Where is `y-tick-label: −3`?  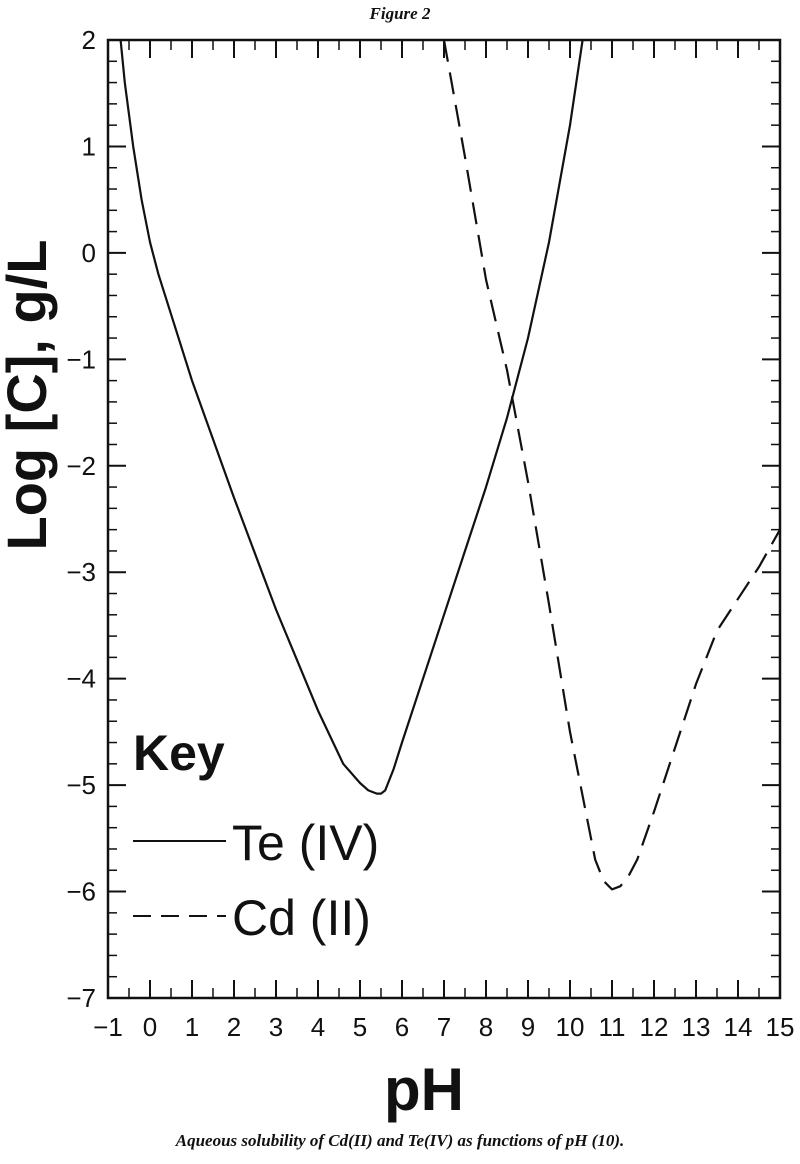
y-tick-label: −3 is located at coordinates (81, 572).